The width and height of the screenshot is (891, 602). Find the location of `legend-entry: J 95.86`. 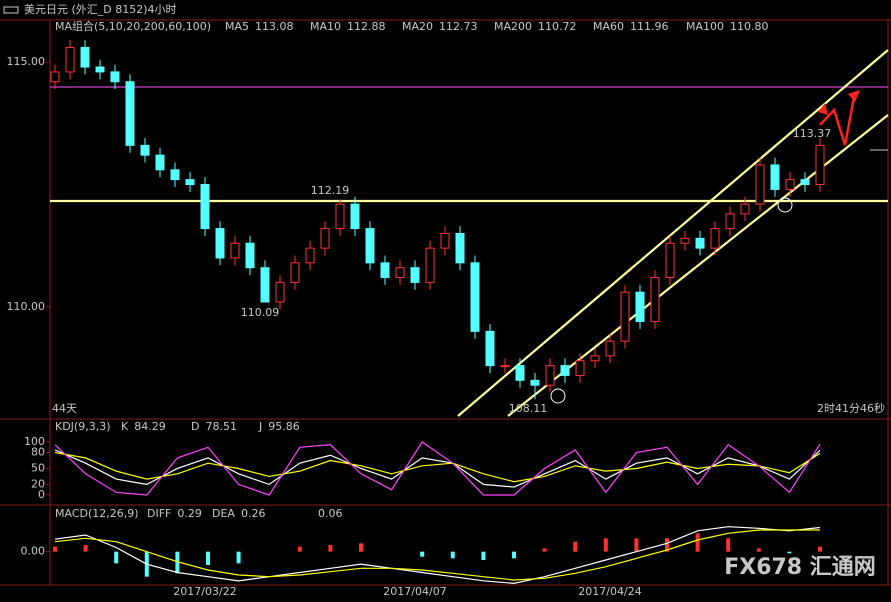

legend-entry: J 95.86 is located at coordinates (279, 426).